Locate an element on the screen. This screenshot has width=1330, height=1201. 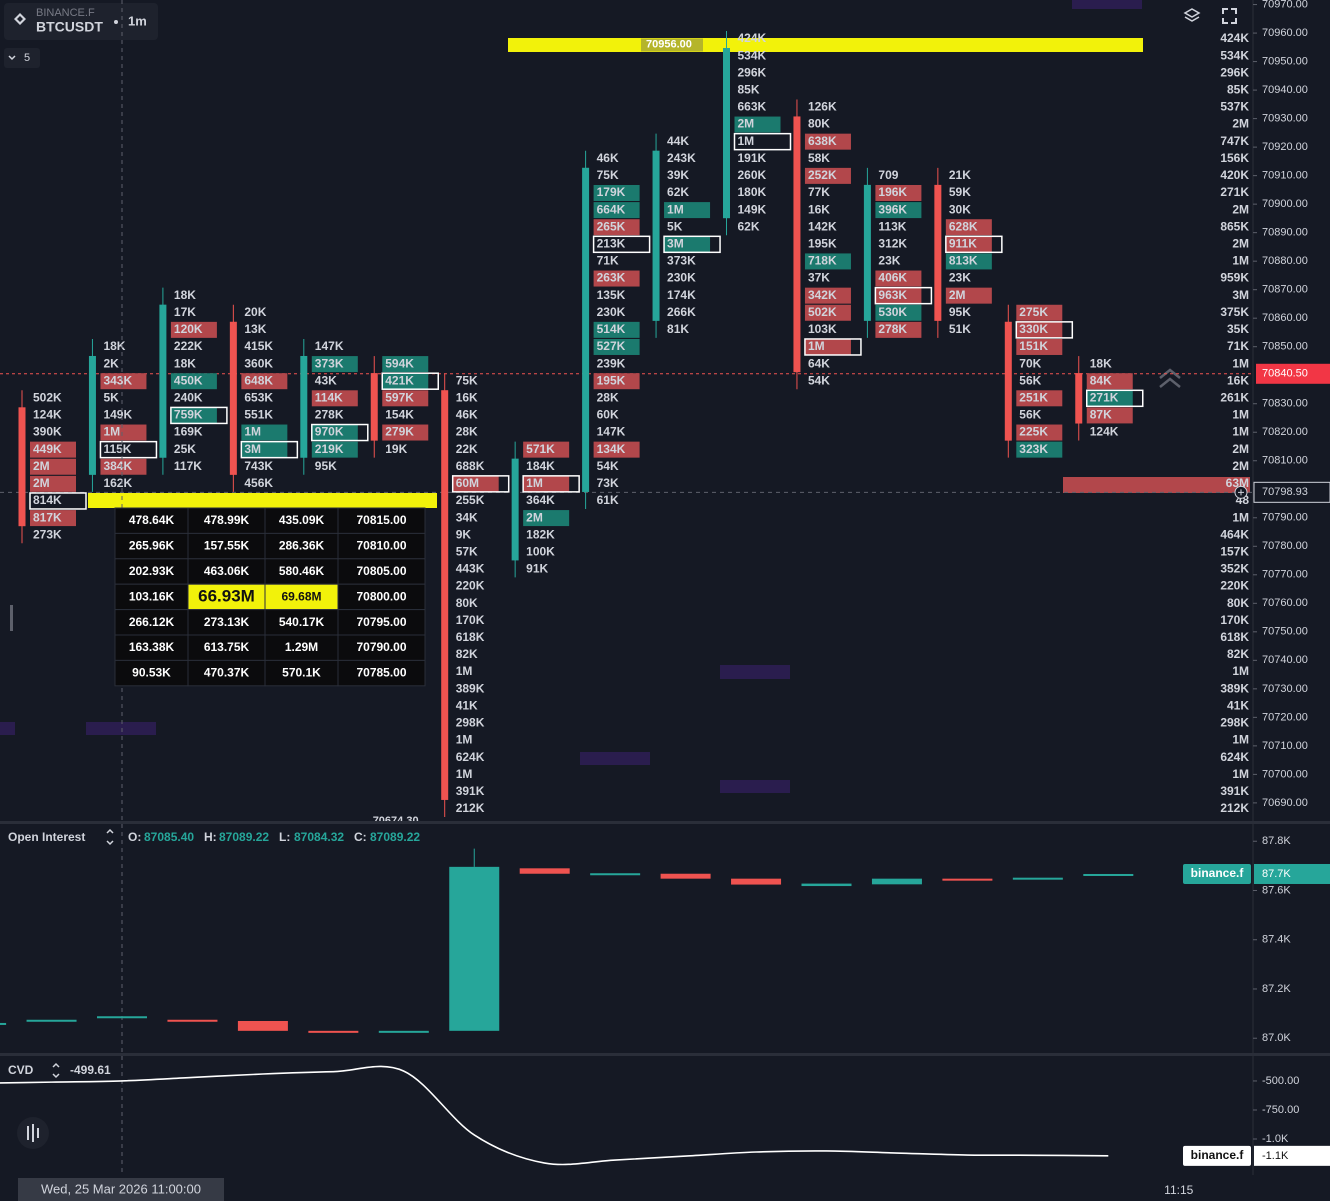
cell-volume: 814K is located at coordinates (47, 500).